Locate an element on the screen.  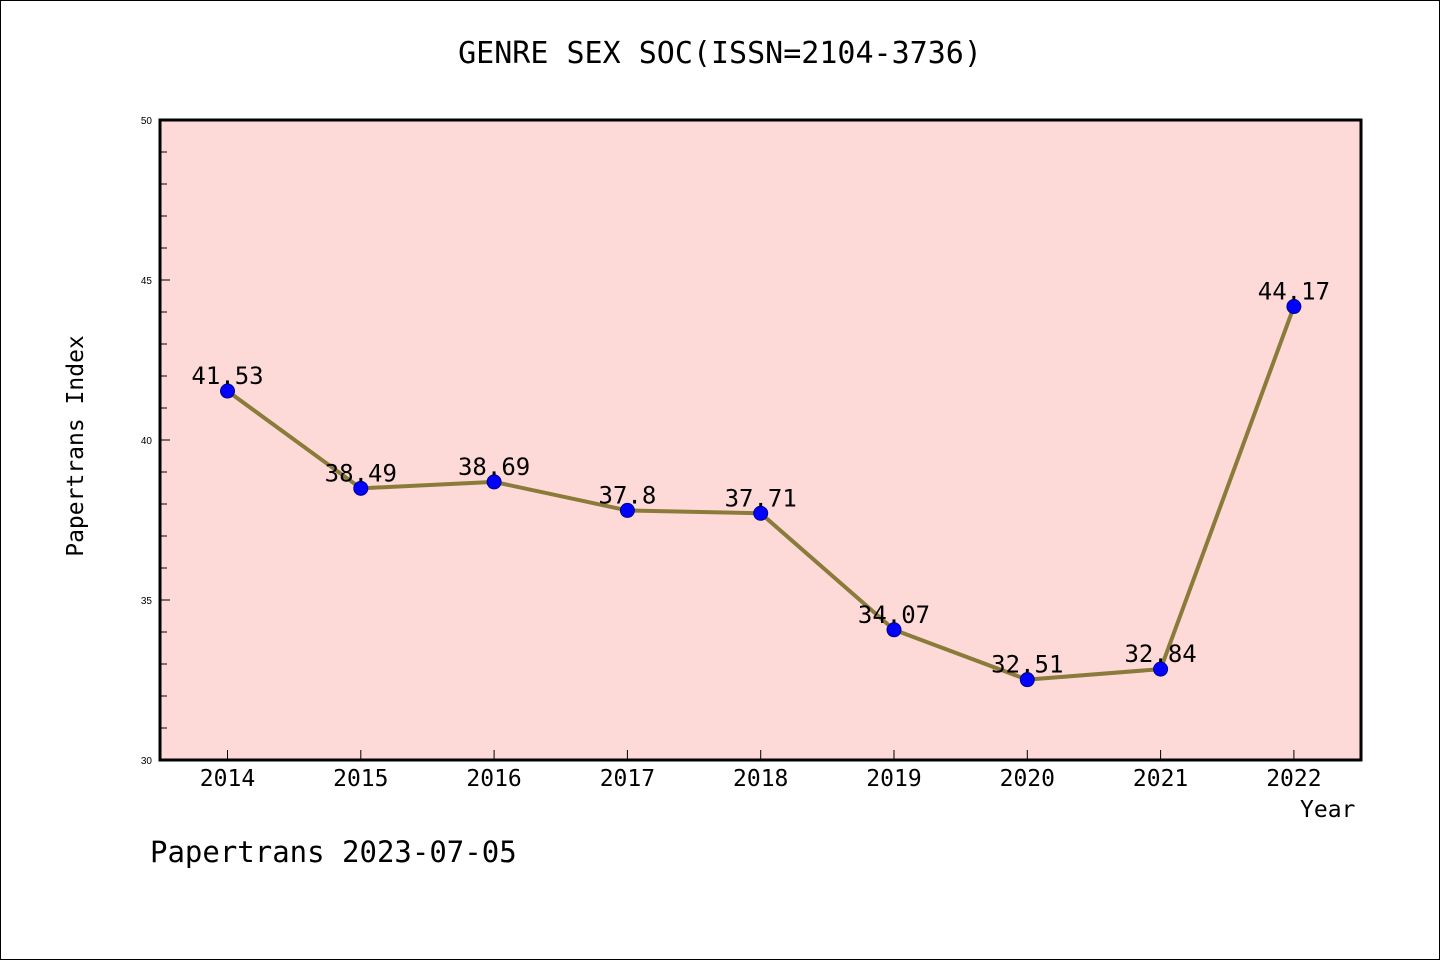
y-tick-label: 40 is located at coordinates (147, 441).